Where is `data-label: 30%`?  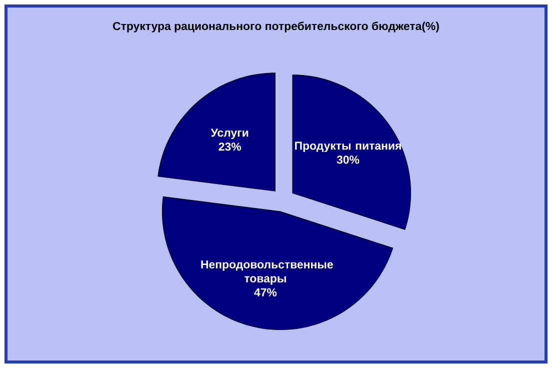 data-label: 30% is located at coordinates (348, 160).